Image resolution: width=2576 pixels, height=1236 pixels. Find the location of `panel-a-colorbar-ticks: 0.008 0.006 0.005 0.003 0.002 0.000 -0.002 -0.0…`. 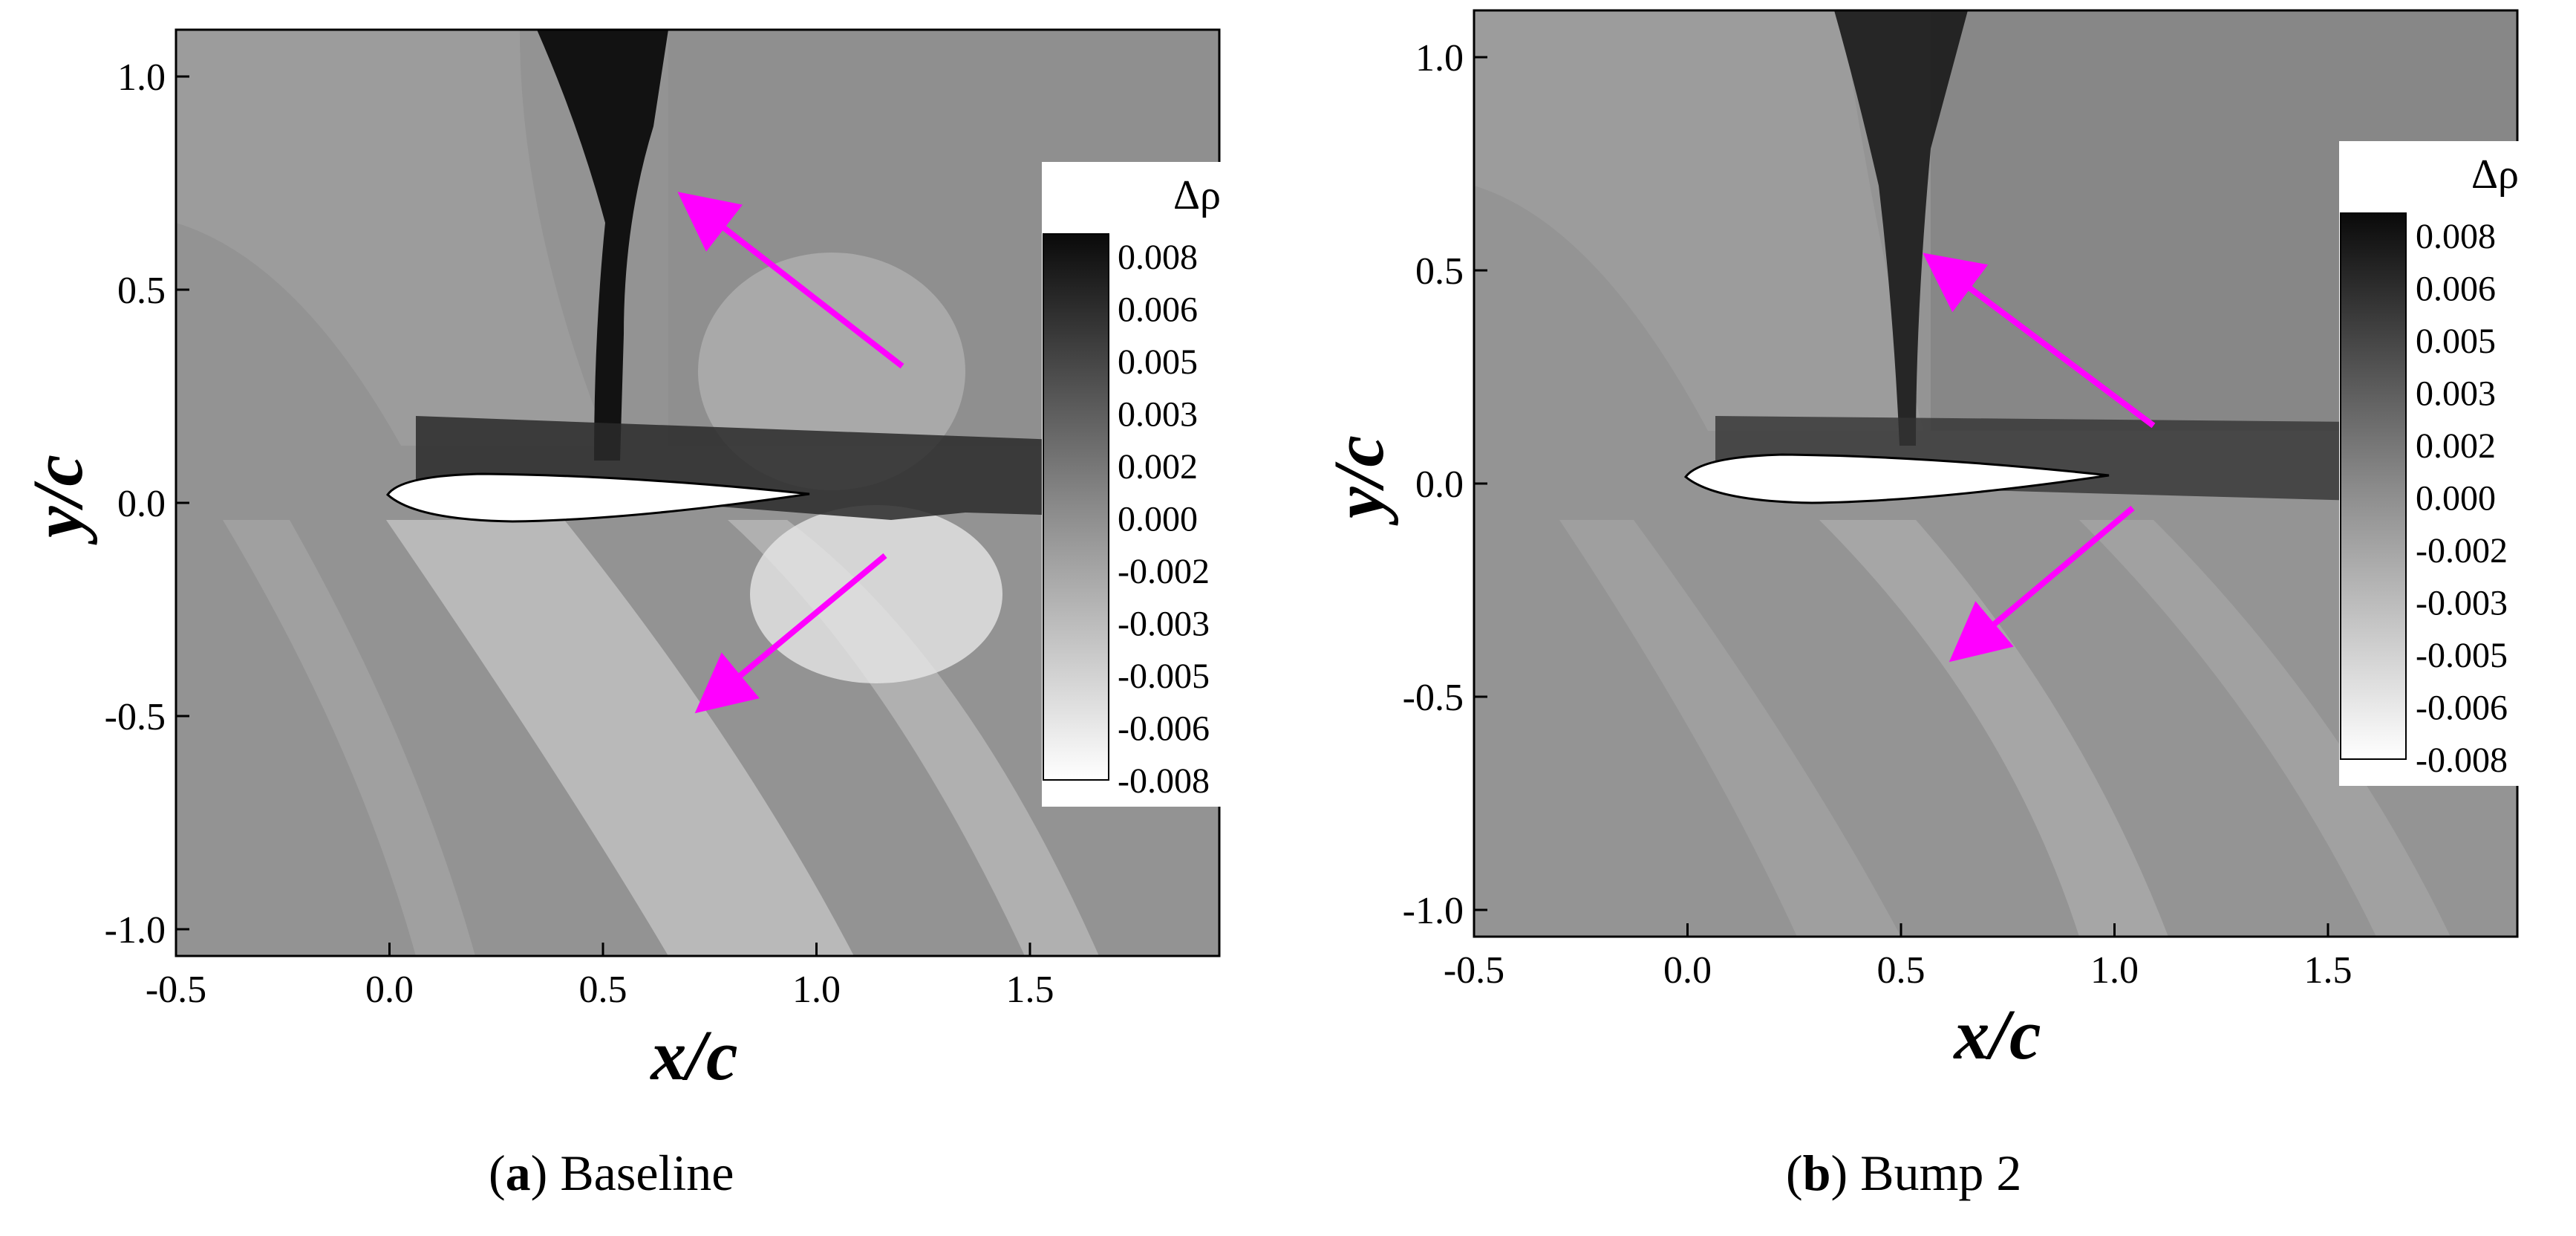

panel-a-colorbar-ticks: 0.008 0.006 0.005 0.003 0.002 0.000 -0.002 -0.0… is located at coordinates (1164, 519).